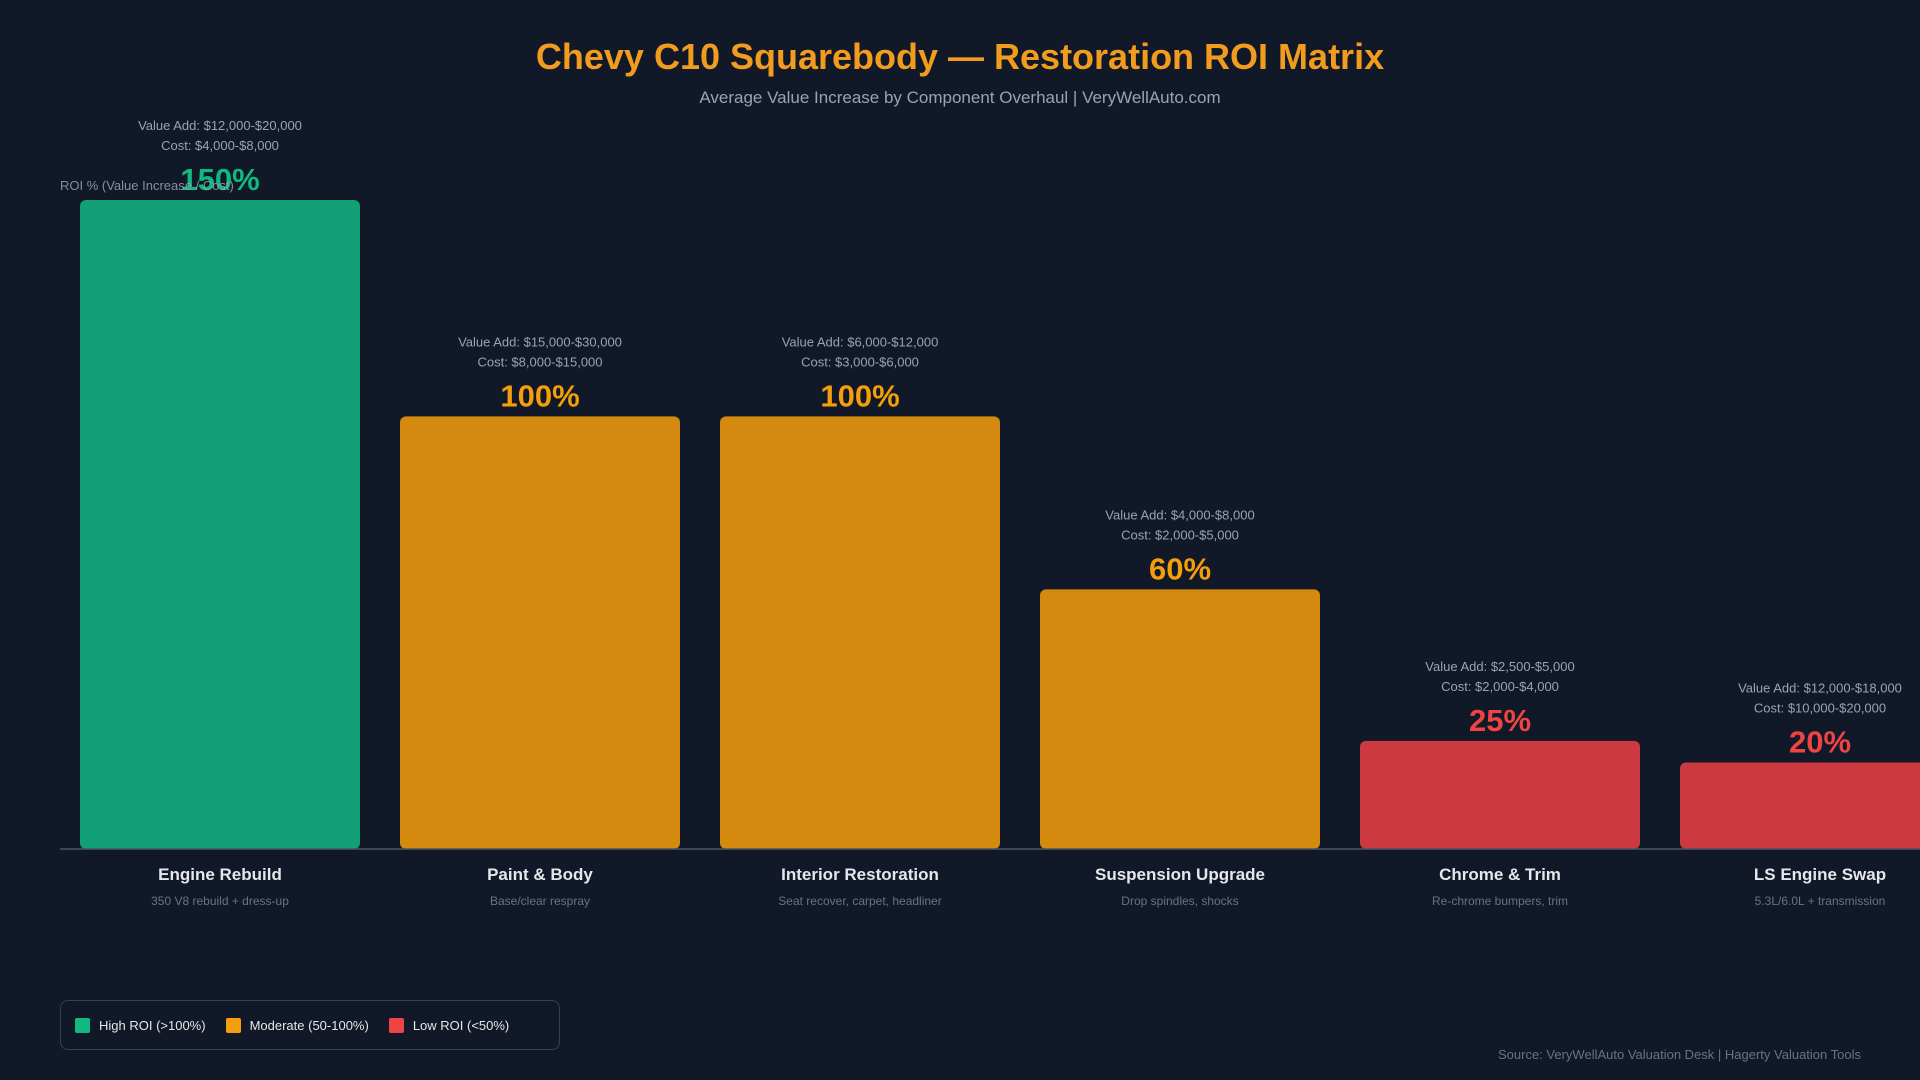 This screenshot has height=1080, width=1920. I want to click on value-add-label-2: Value Add: $15,000-$30,000, so click(540, 341).